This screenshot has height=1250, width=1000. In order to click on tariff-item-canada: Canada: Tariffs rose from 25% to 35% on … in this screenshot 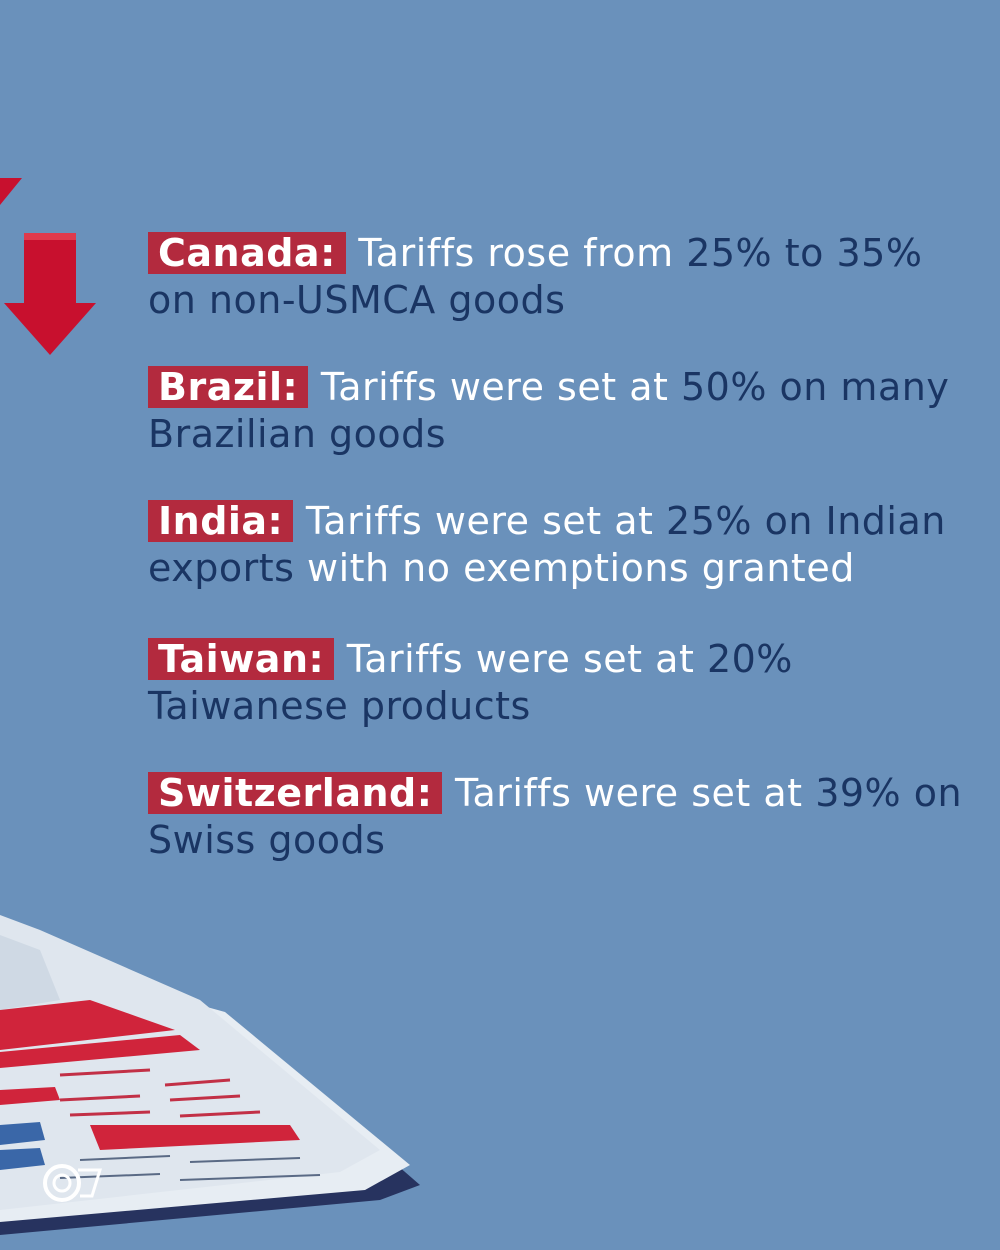, I will do `click(558, 277)`.